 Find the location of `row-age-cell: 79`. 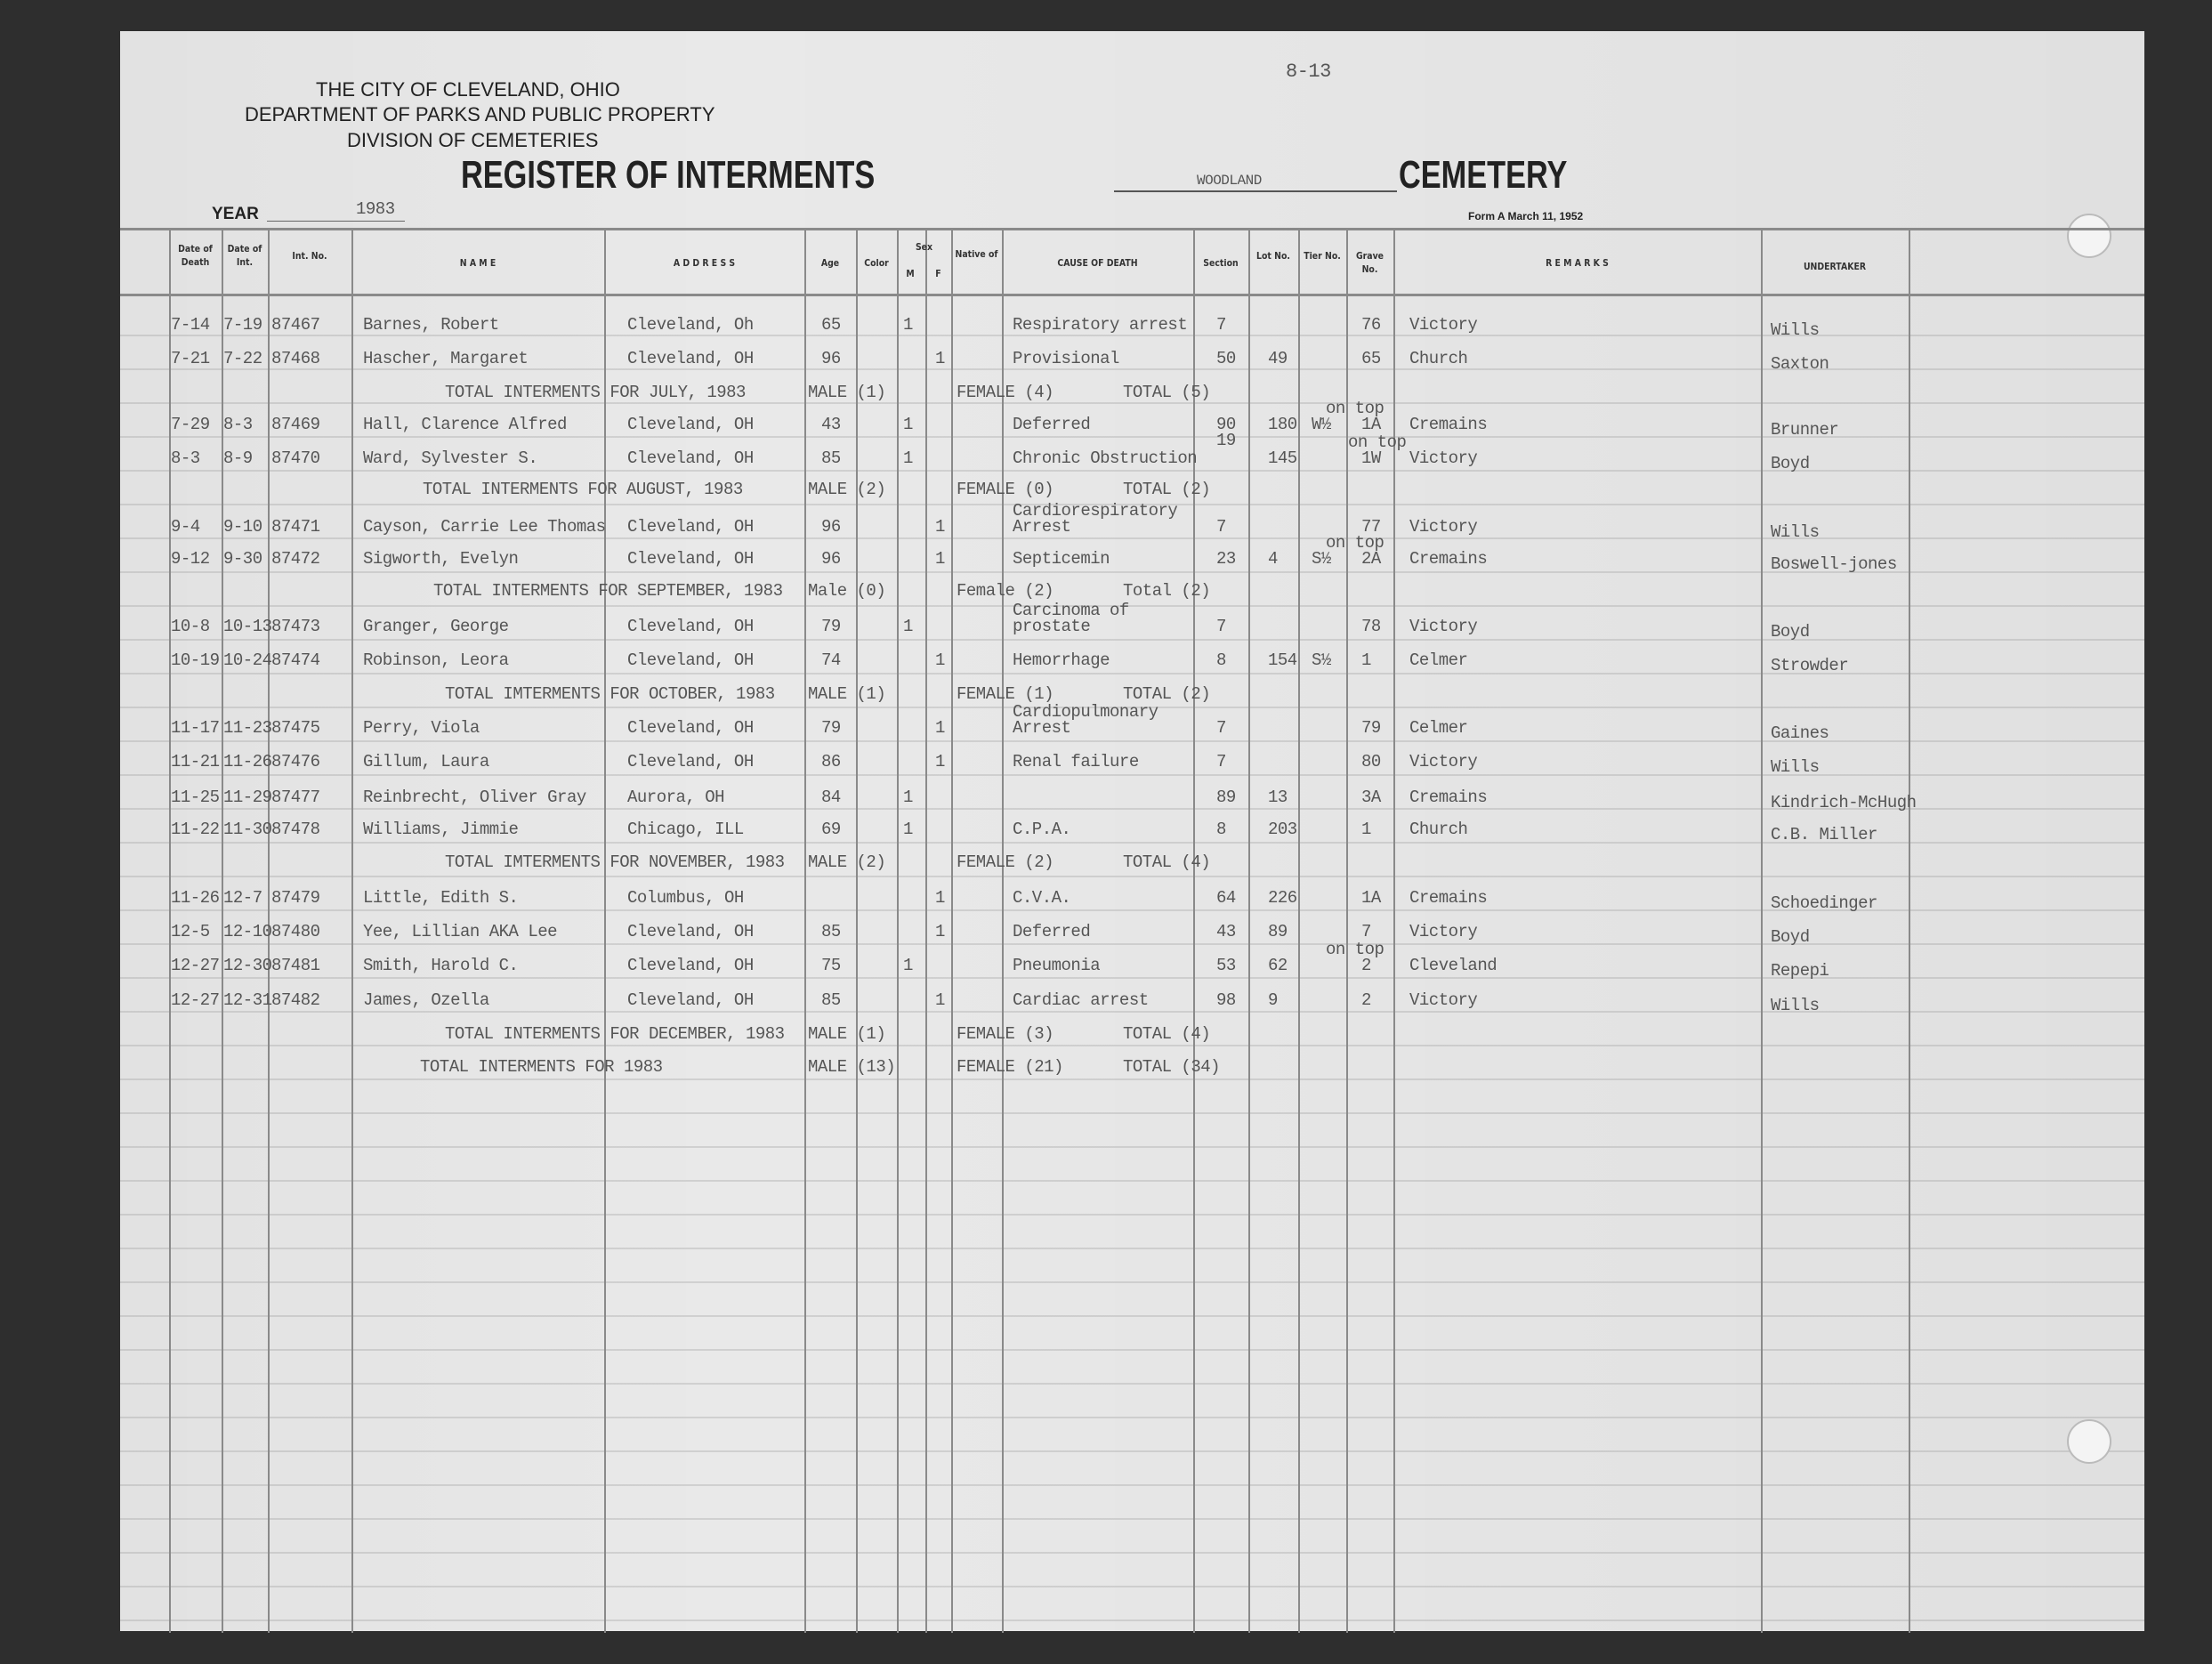

row-age-cell: 79 is located at coordinates (831, 626).